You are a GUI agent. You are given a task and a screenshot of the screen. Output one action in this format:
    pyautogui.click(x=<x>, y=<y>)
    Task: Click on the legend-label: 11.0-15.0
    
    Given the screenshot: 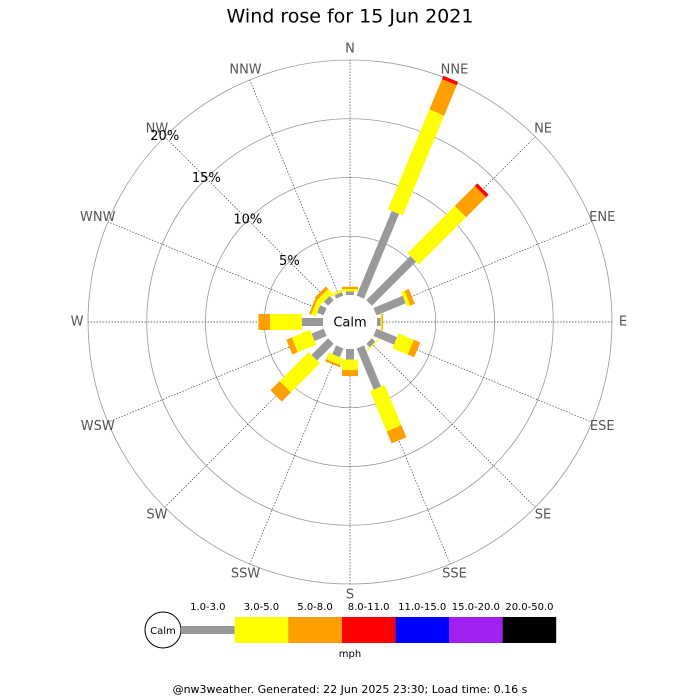 What is the action you would take?
    pyautogui.click(x=422, y=607)
    